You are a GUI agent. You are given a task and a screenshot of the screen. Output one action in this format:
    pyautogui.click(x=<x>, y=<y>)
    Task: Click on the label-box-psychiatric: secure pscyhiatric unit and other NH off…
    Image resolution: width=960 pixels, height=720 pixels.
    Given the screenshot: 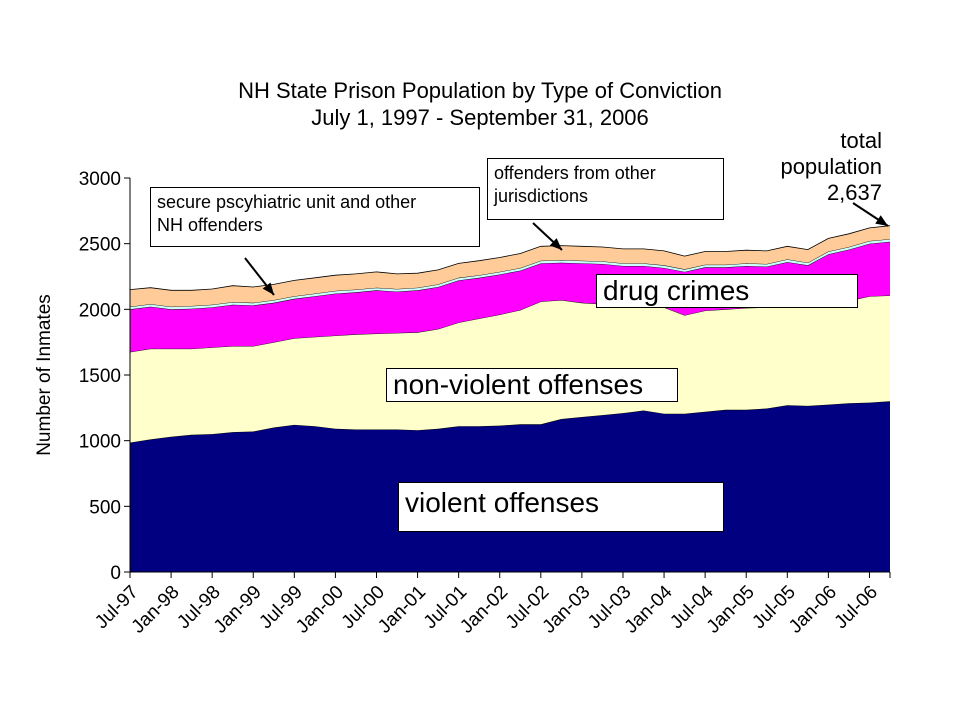 What is the action you would take?
    pyautogui.click(x=315, y=217)
    